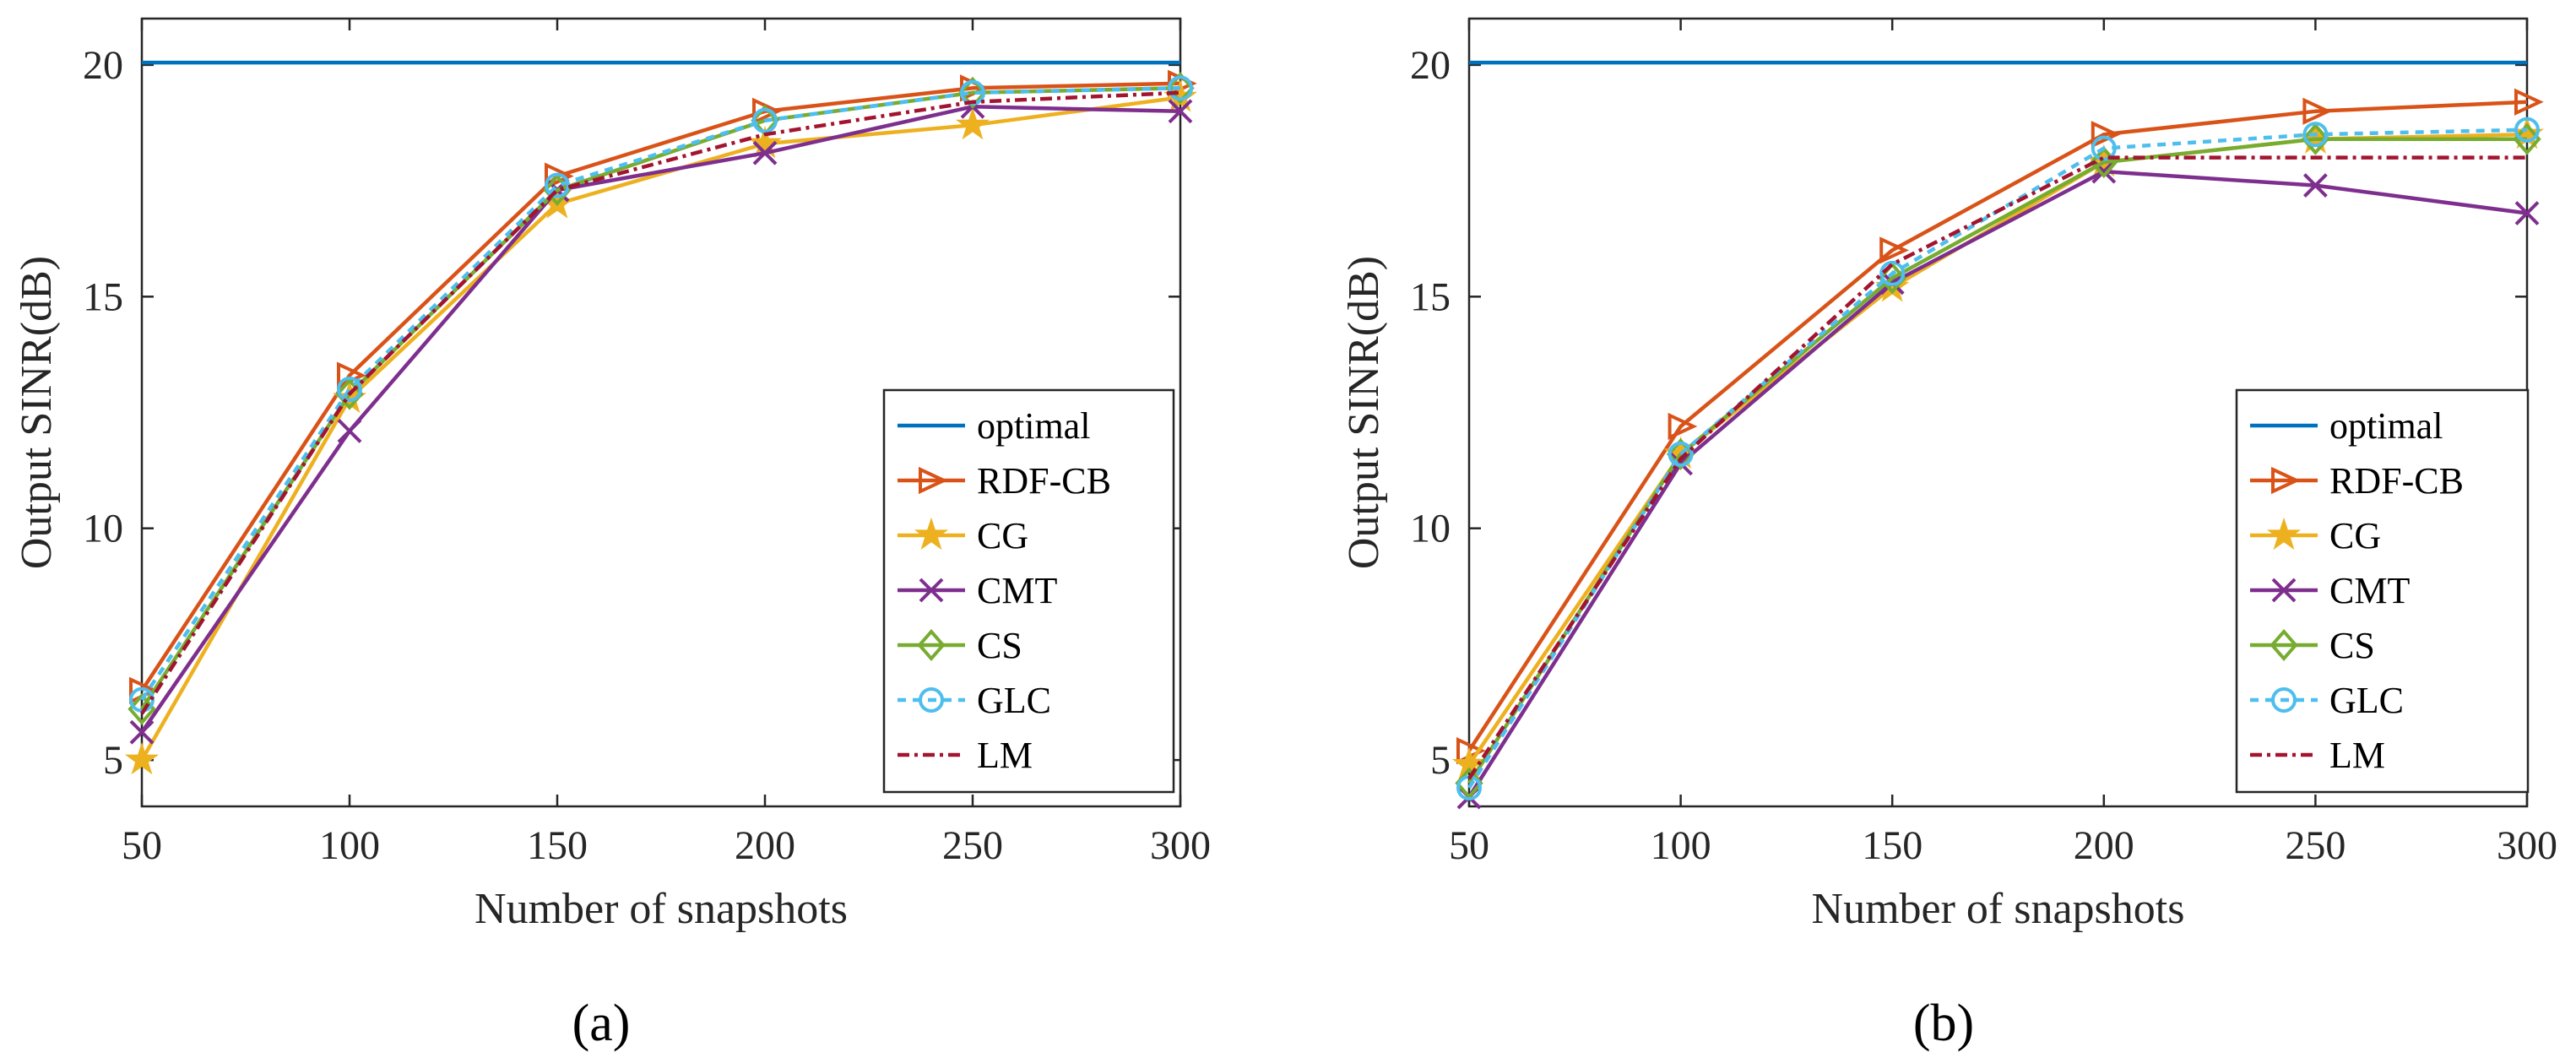 The height and width of the screenshot is (1058, 2576). I want to click on panel-b-ylabel: Output SINR(dB), so click(1364, 412).